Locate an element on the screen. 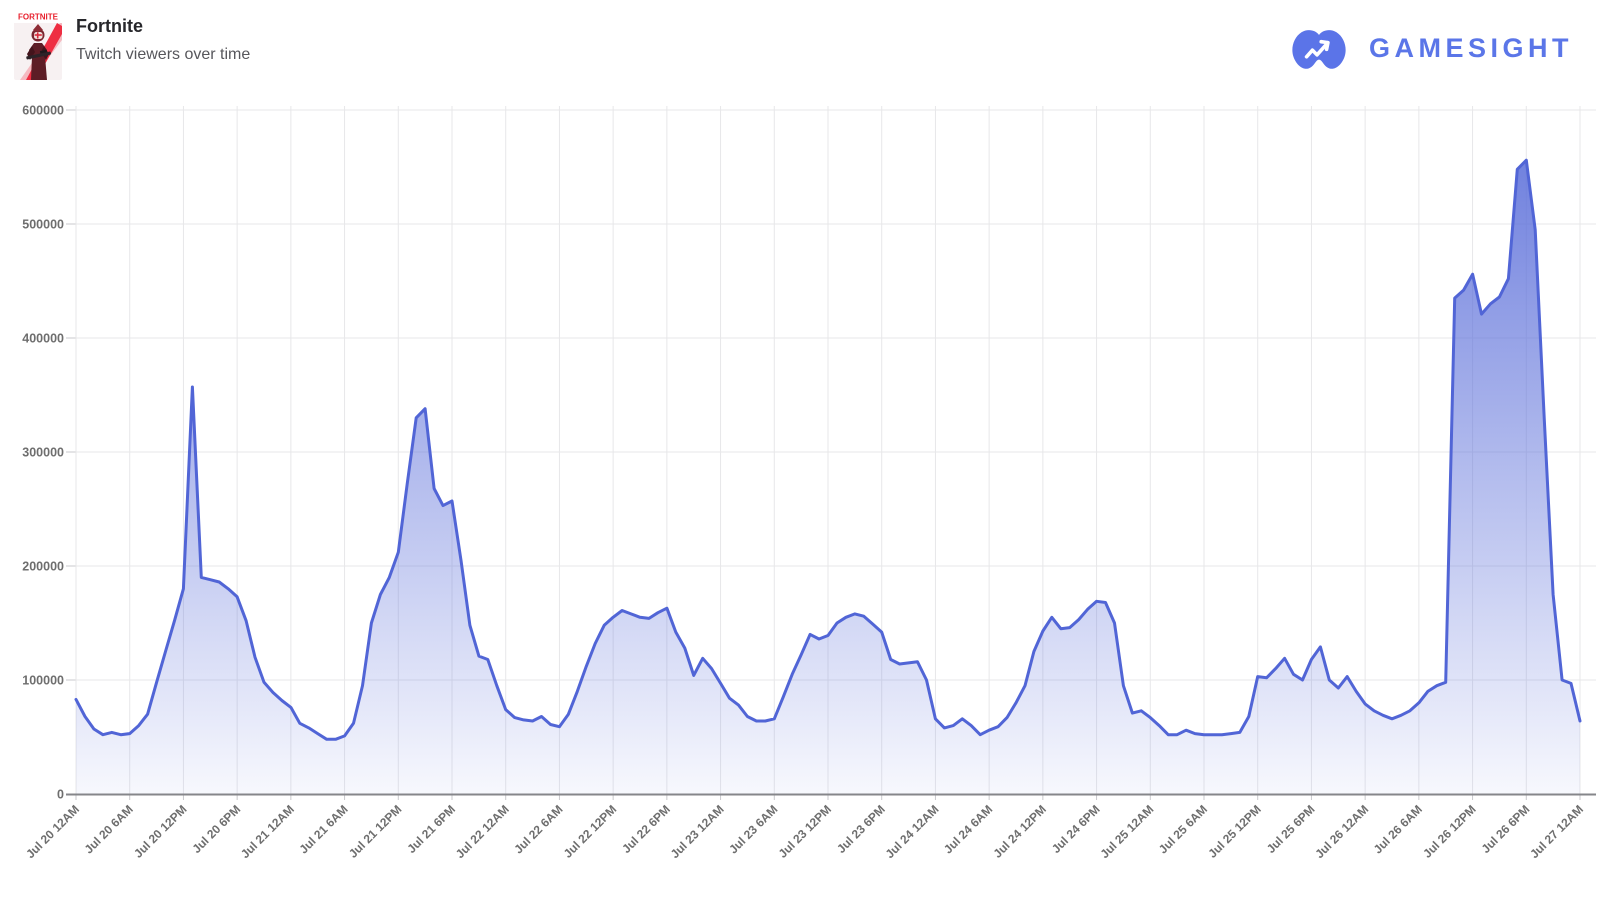  x-tick-label: Jul 25 6PM is located at coordinates (1291, 829).